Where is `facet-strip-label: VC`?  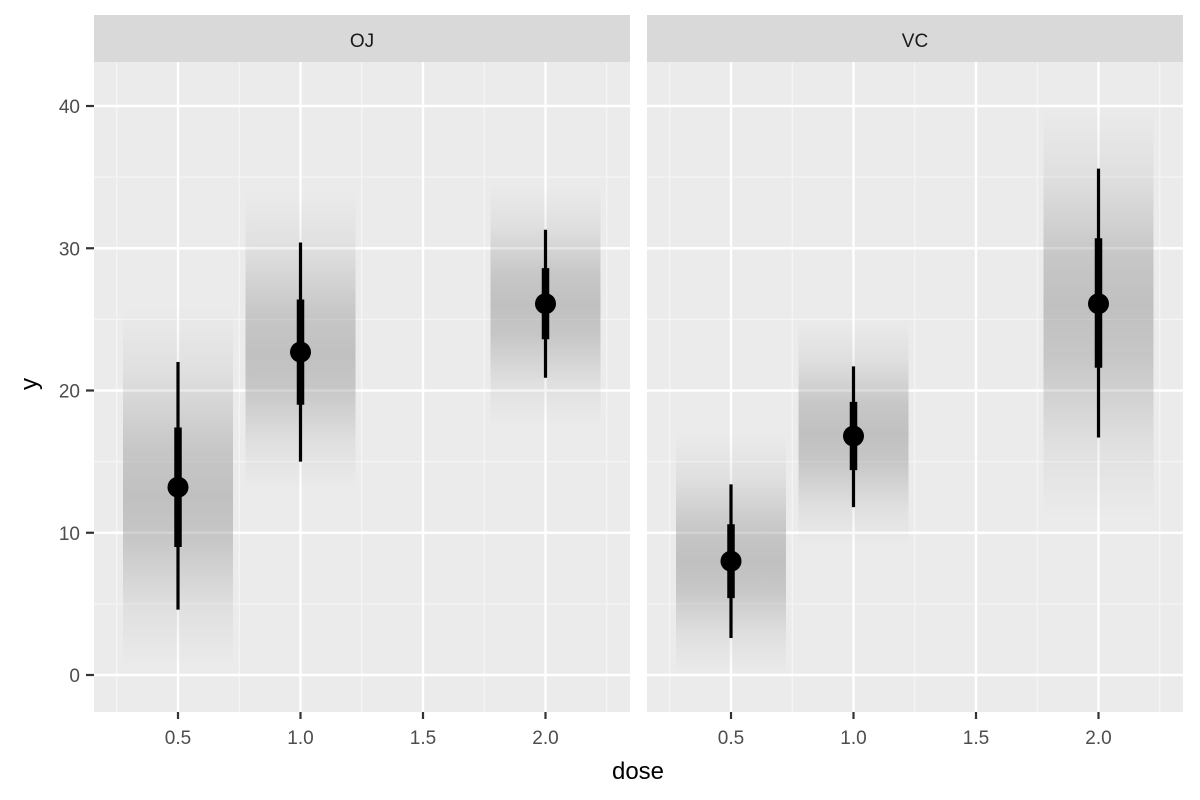
facet-strip-label: VC is located at coordinates (915, 41).